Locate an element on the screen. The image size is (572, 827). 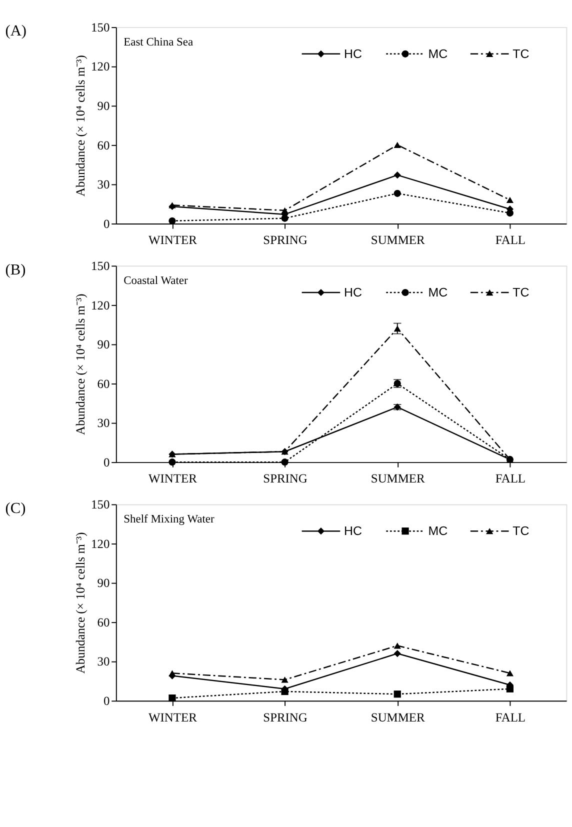
chart-title: (B) is located at coordinates (15, 269).